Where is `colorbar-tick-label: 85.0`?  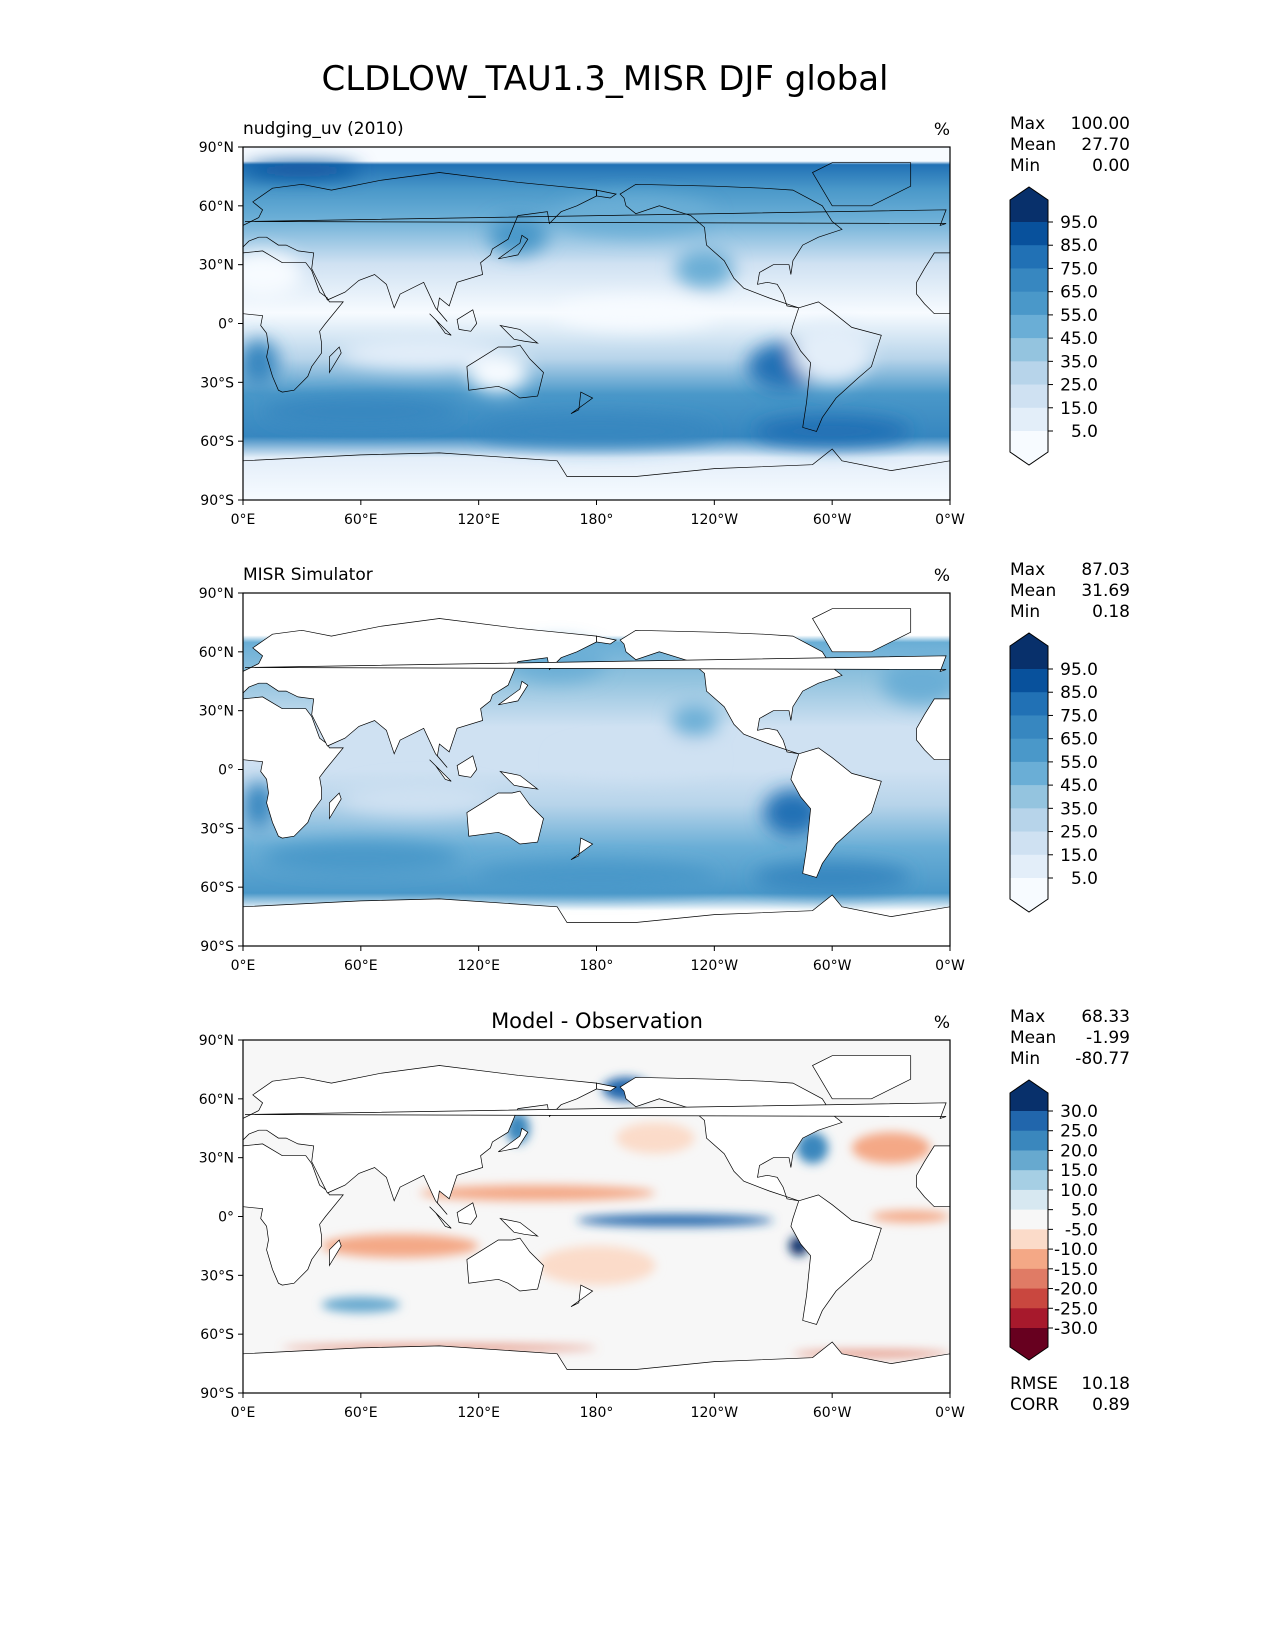 colorbar-tick-label: 85.0 is located at coordinates (1079, 693).